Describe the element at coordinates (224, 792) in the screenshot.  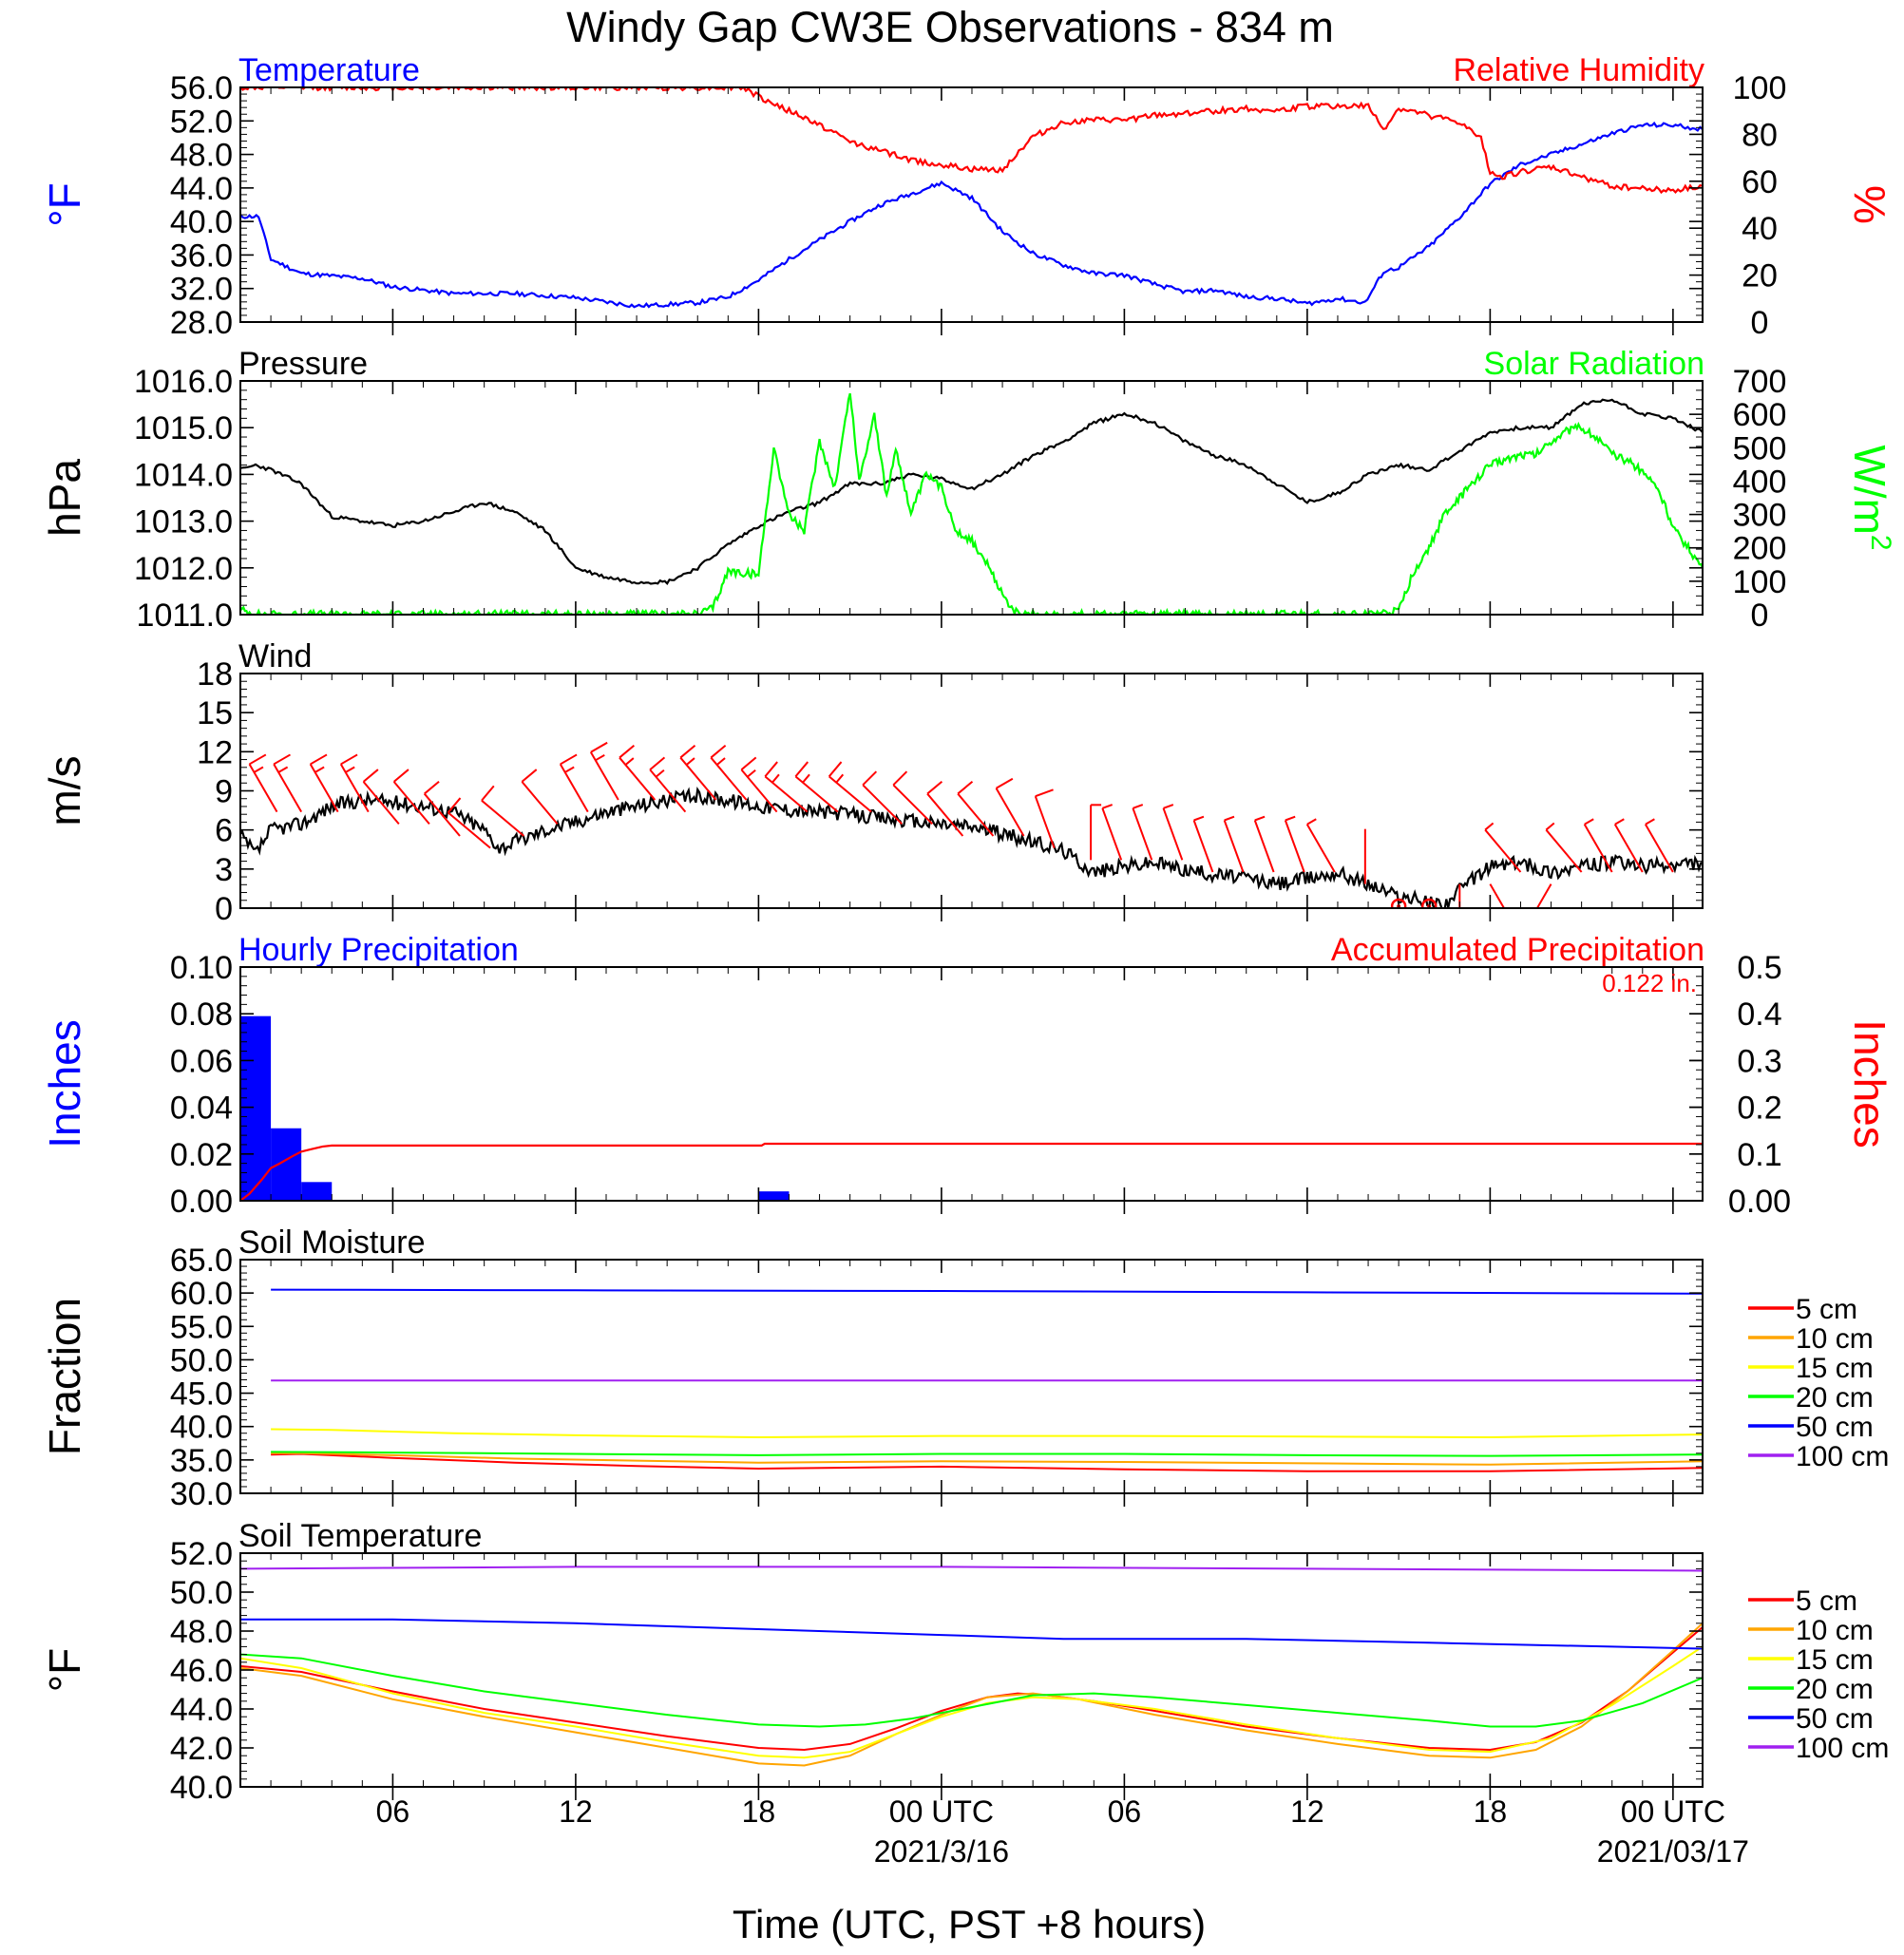
I see `y-tick-label-left: 9` at that location.